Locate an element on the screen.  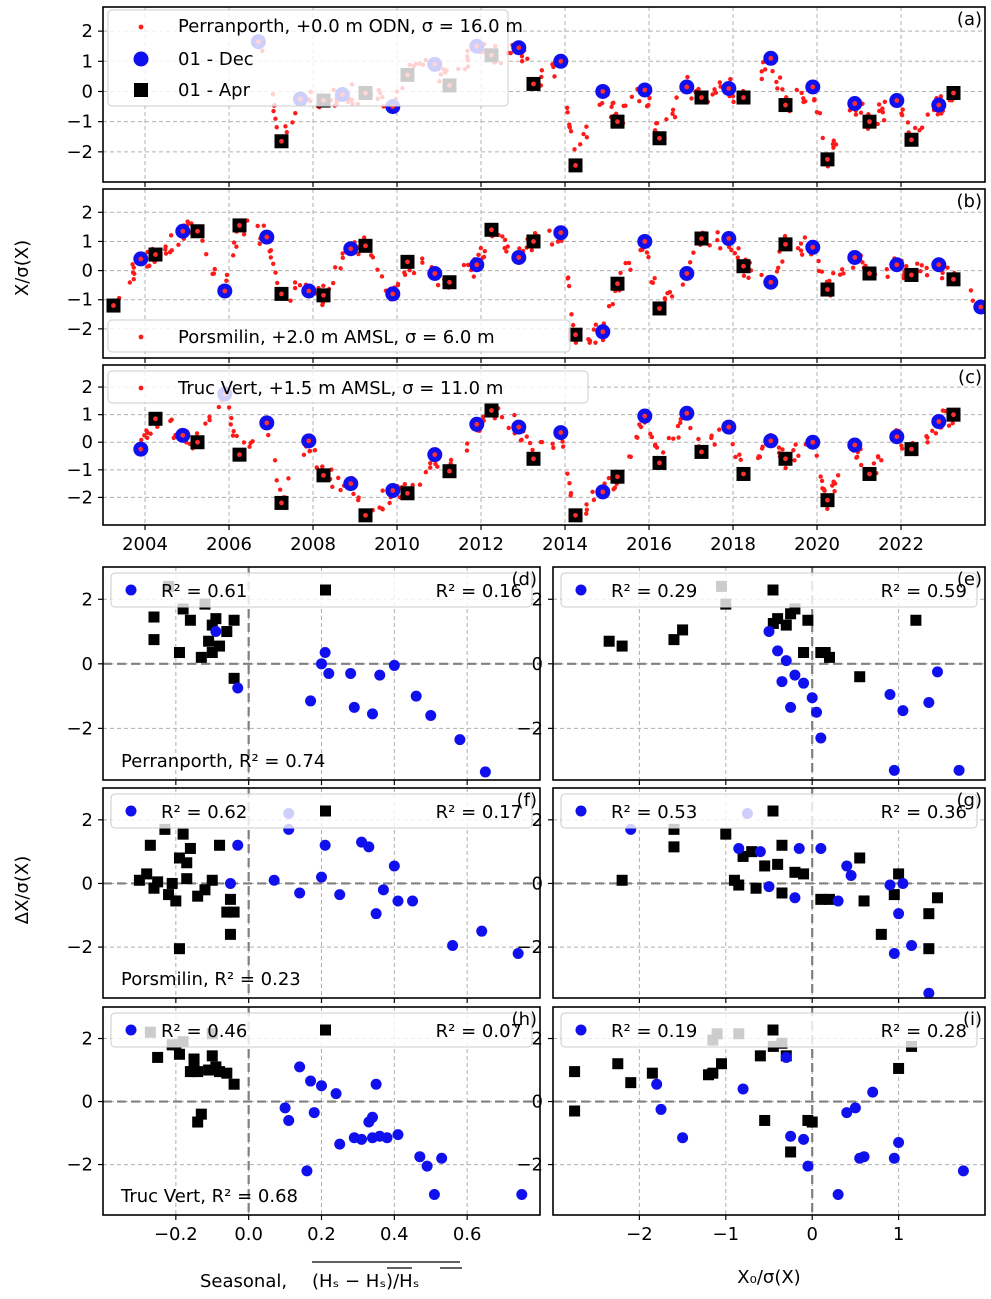
panel-i: R² = 0.19 R² = 0.28(i) −2 0 2 −2 −1 0 1 is located at coordinates (751, 1125).